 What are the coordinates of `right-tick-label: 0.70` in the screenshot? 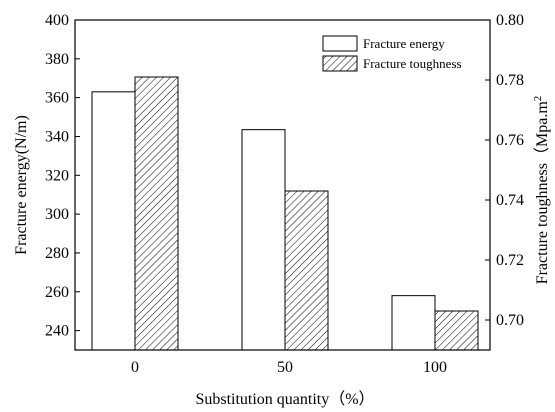 It's located at (510, 320).